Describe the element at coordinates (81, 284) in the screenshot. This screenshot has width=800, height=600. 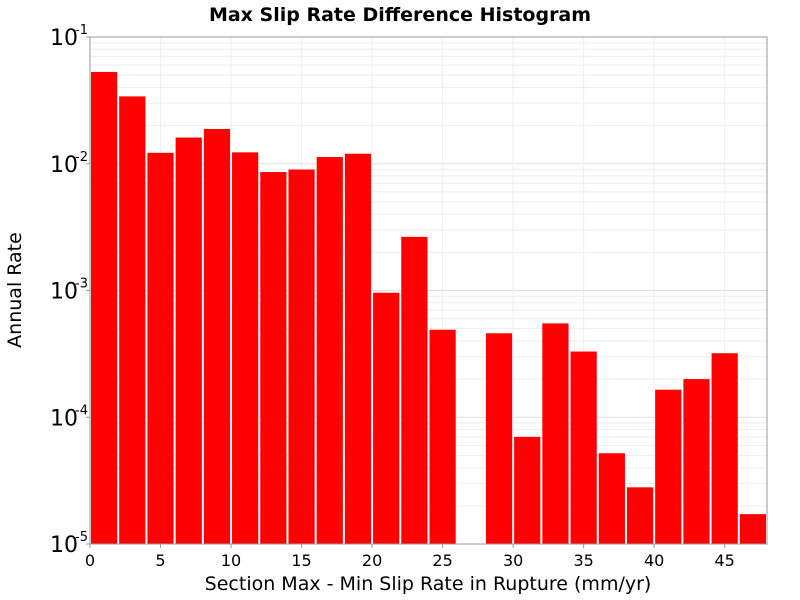
I see `y-tick-exponent: -3` at that location.